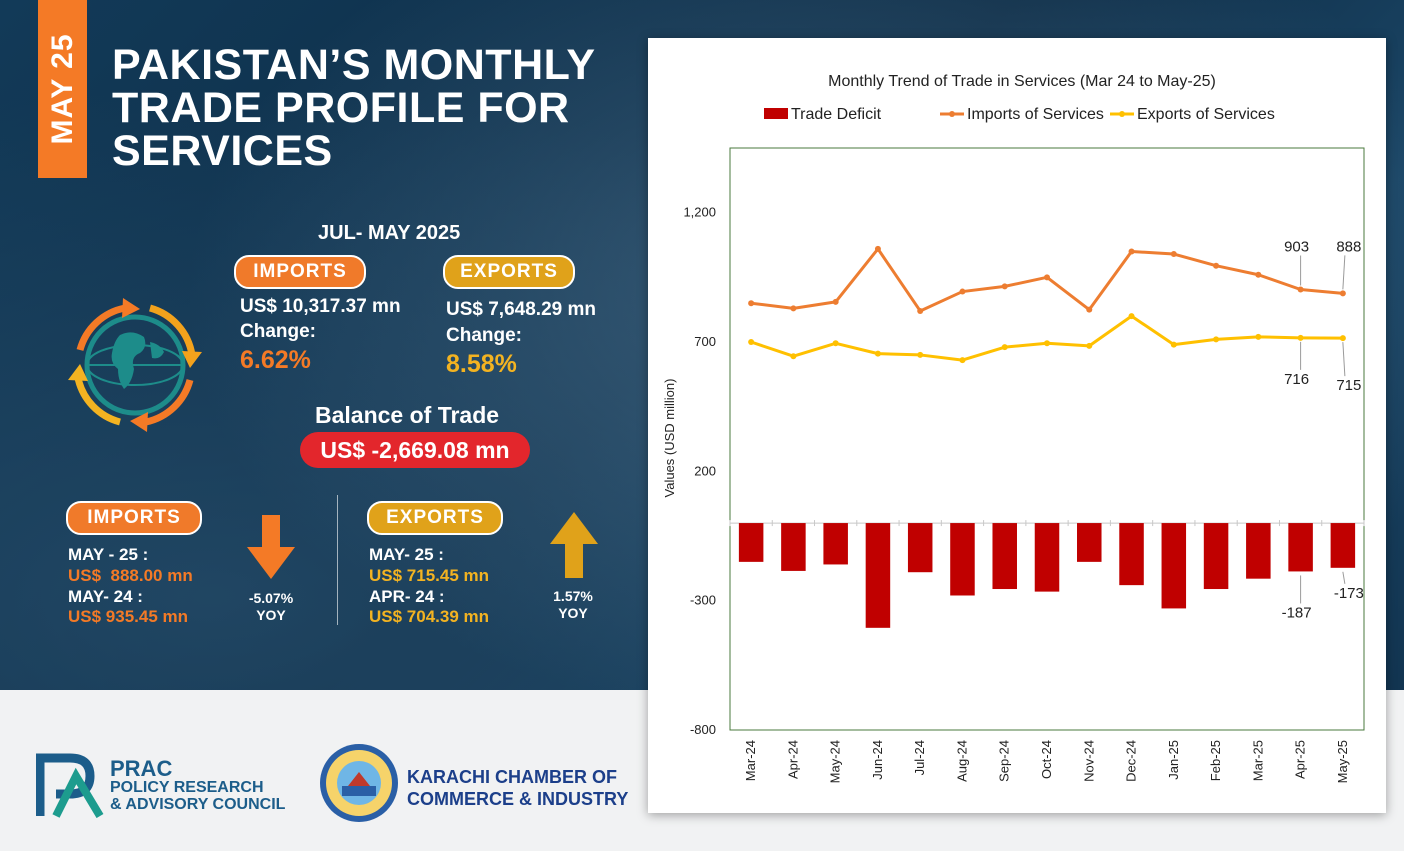 This screenshot has width=1404, height=851. I want to click on x-tick-label: May-25, so click(1342, 761).